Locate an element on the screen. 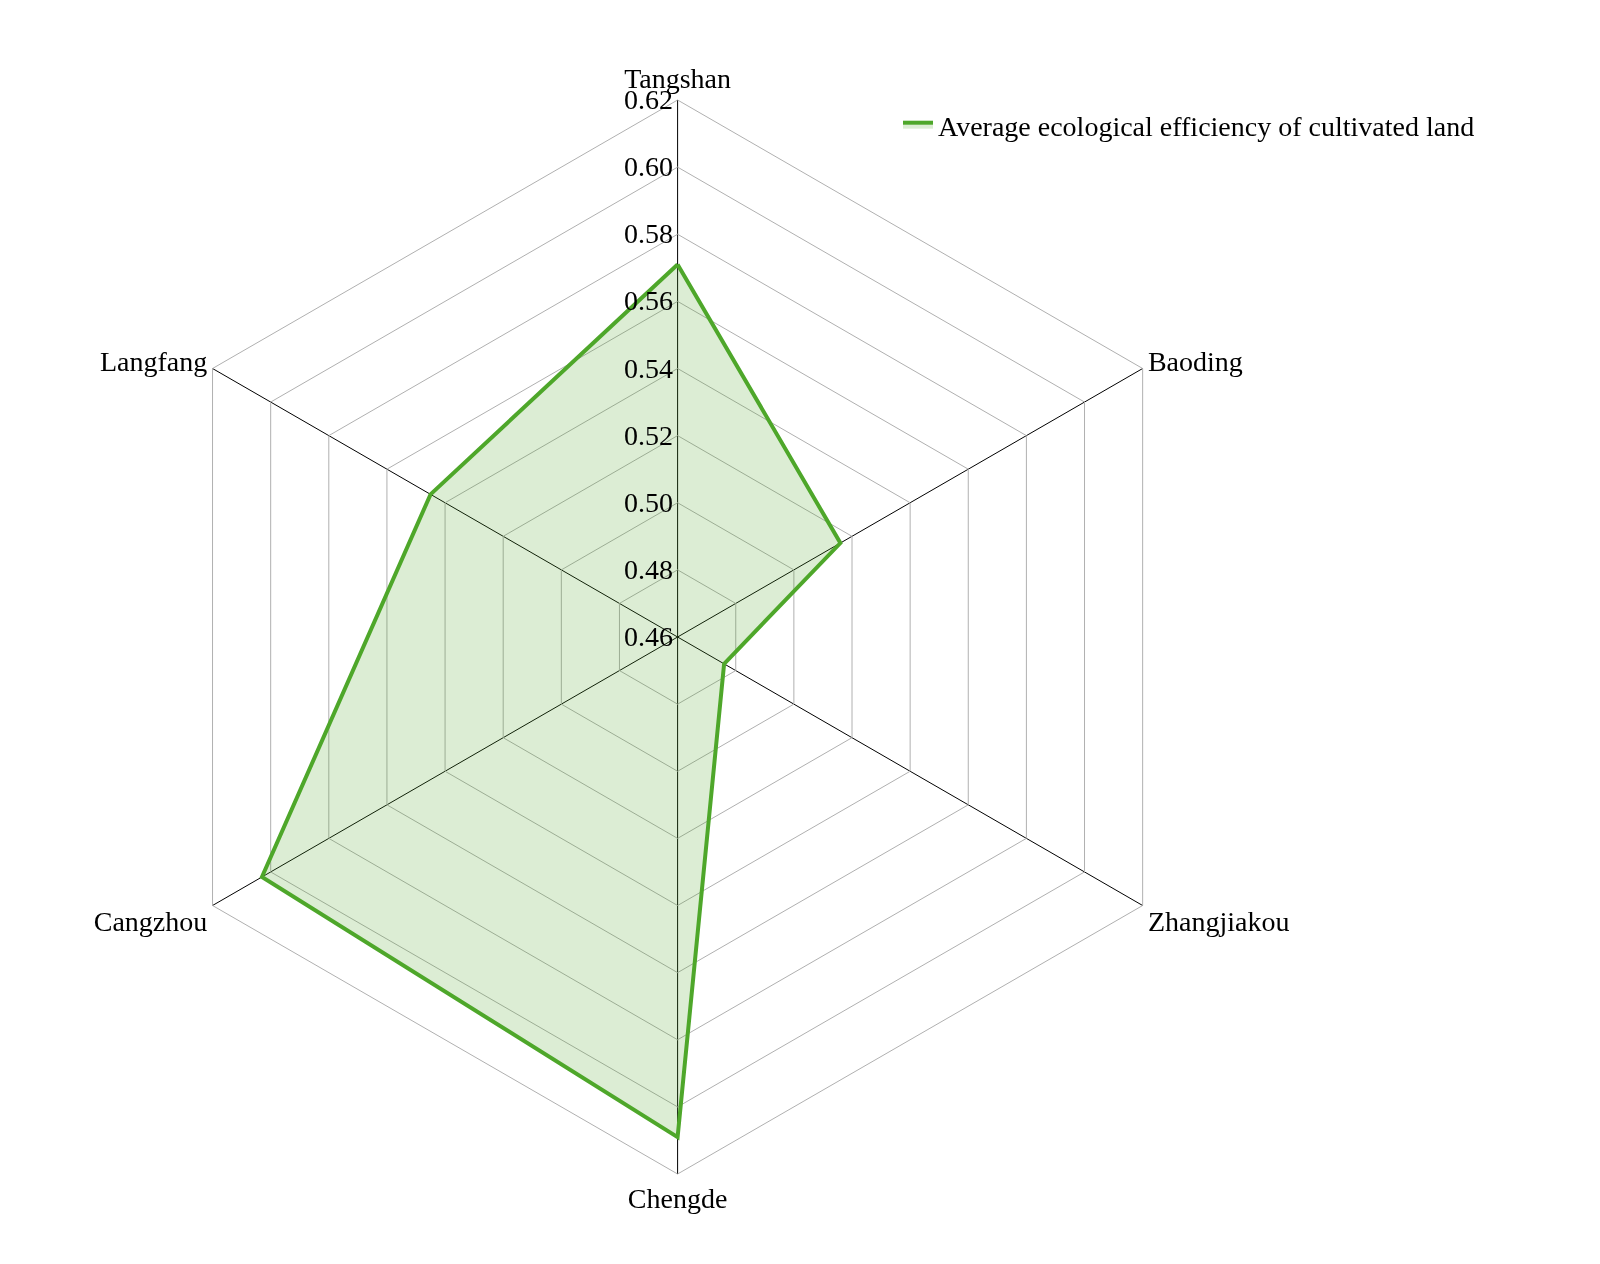 The width and height of the screenshot is (1600, 1264). legend-label: Average ecological efficiency of cultivated land is located at coordinates (1206, 126).